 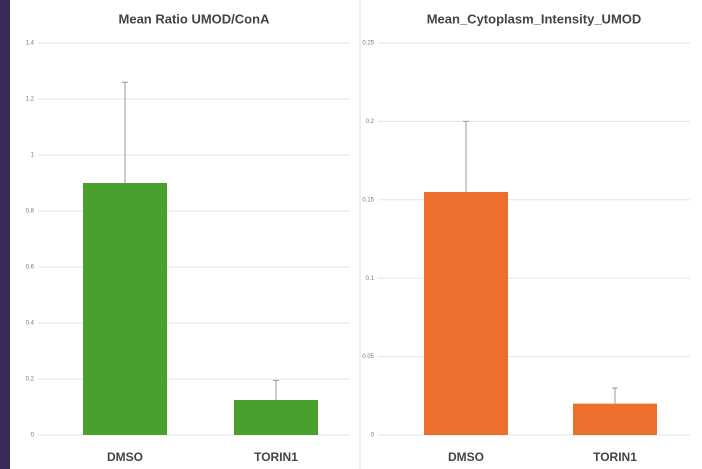 I want to click on y-tick-label: 0.1, so click(x=370, y=279).